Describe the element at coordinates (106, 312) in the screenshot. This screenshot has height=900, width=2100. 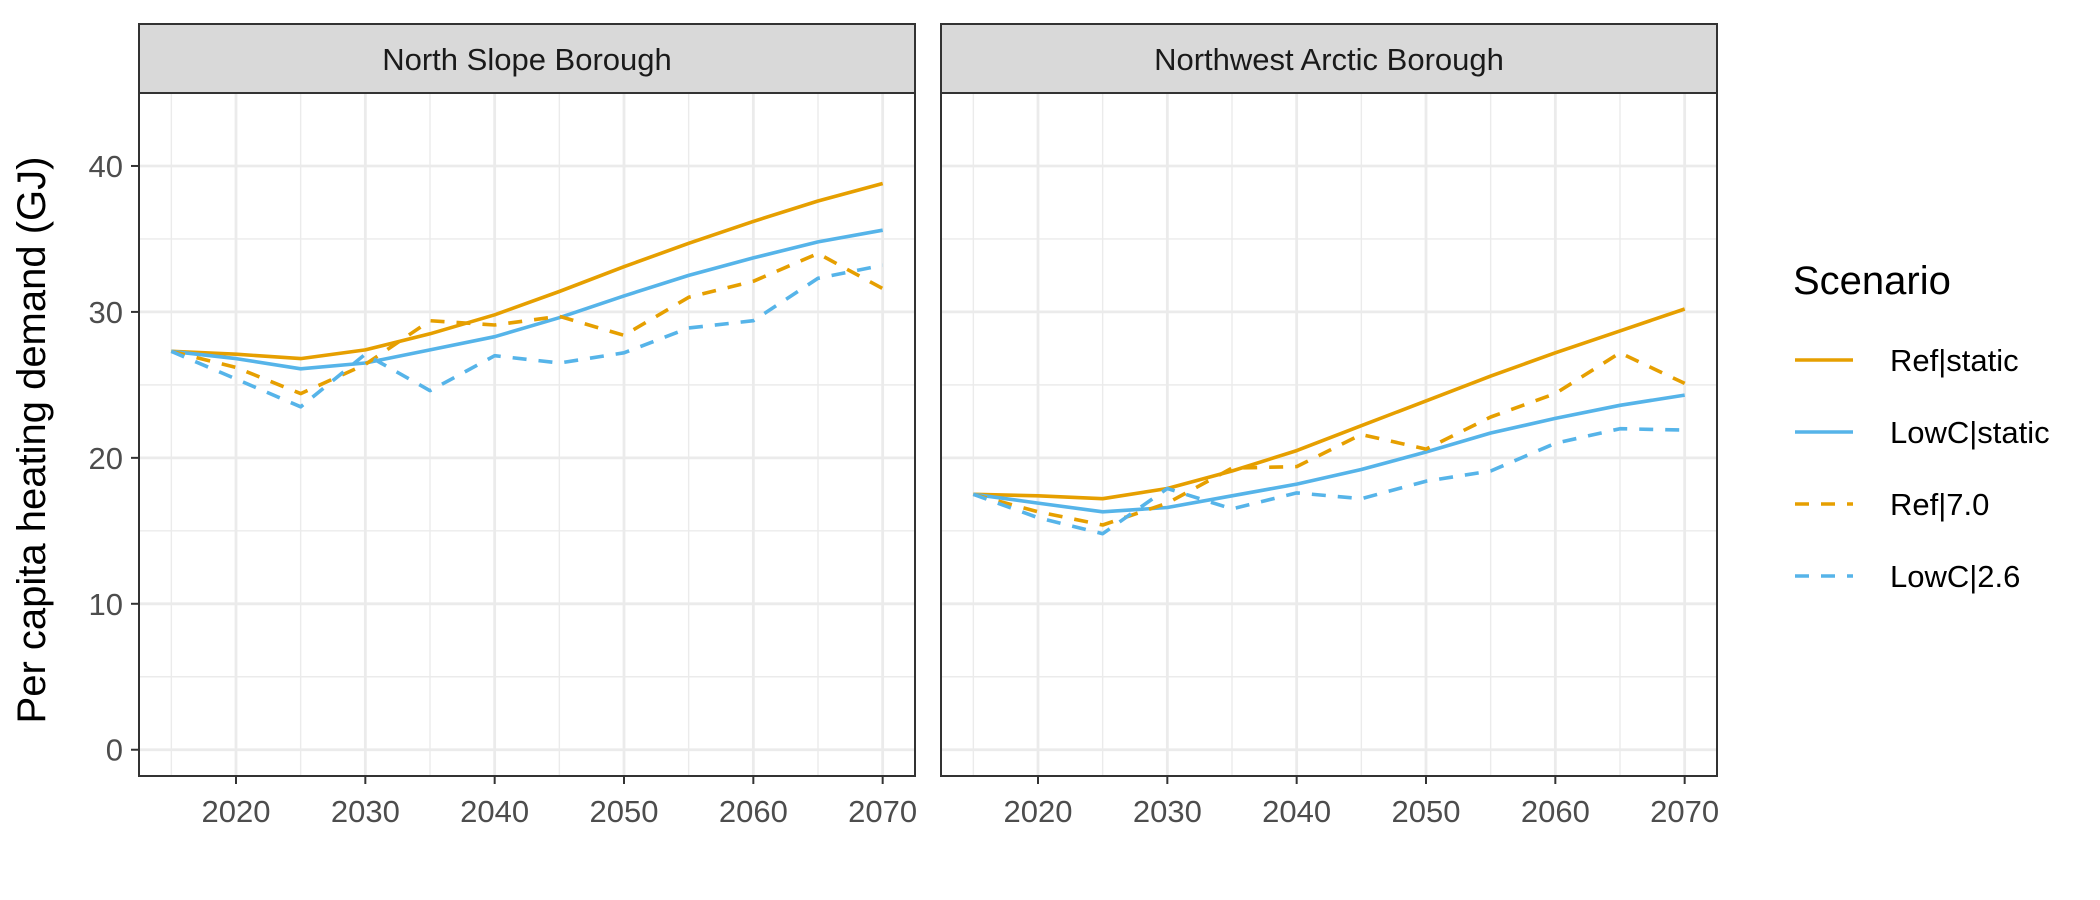
I see `y-tick-label: 30` at that location.